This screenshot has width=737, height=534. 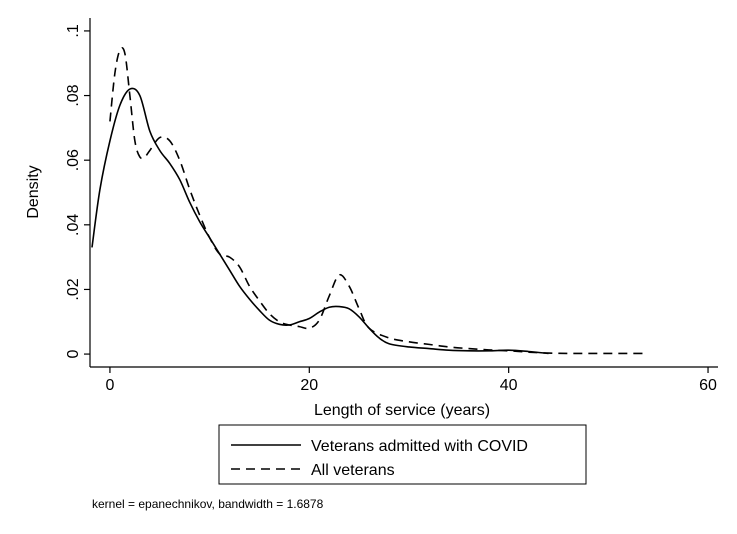 I want to click on y-tick-label: .08, so click(x=73, y=95).